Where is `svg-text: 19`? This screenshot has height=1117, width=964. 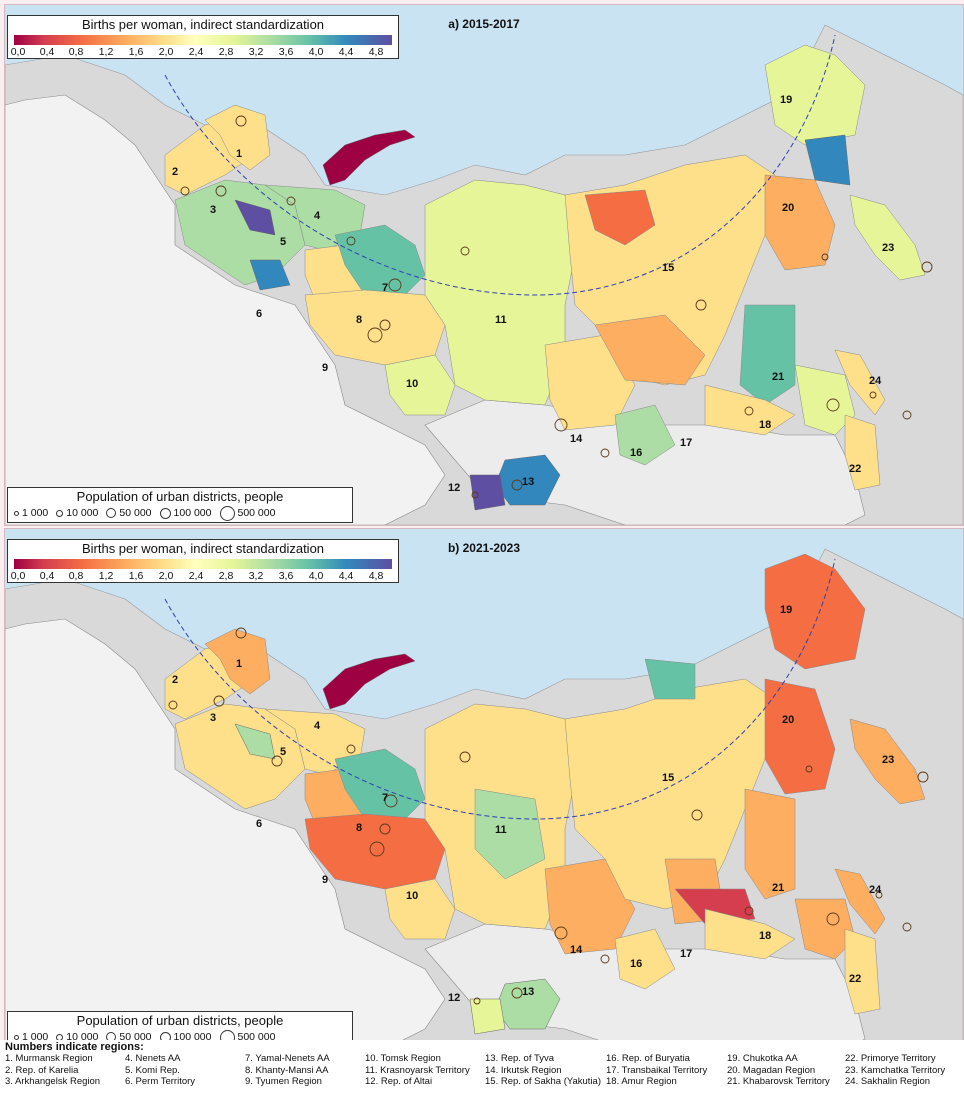 svg-text: 19 is located at coordinates (786, 100).